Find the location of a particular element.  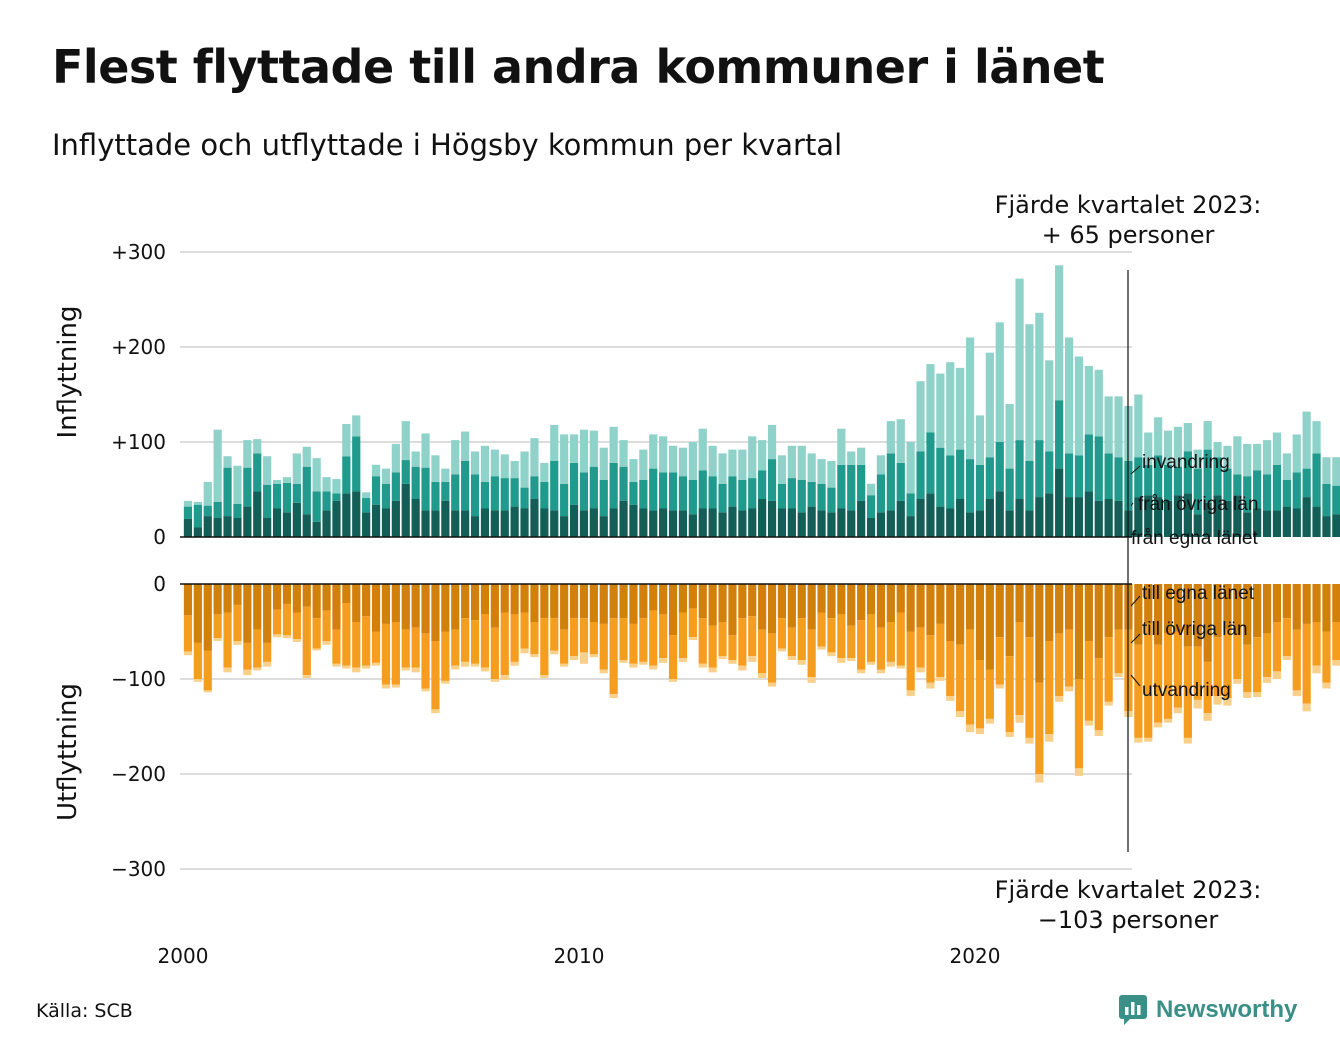

label-fran-egna-lanet: från egna länet is located at coordinates (1194, 538).